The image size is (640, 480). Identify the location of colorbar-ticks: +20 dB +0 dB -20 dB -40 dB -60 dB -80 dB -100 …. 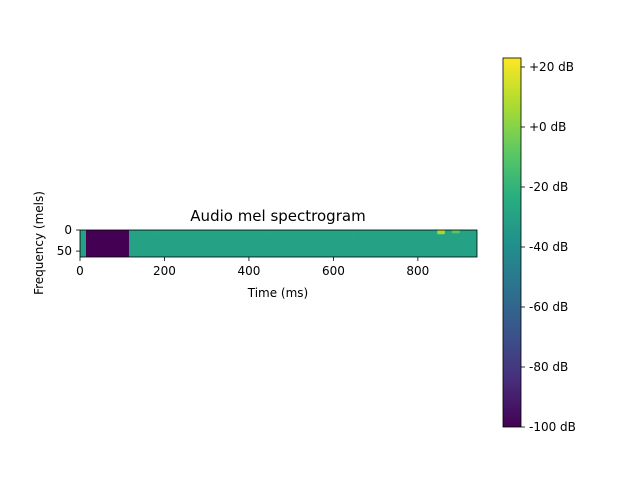
(548, 247).